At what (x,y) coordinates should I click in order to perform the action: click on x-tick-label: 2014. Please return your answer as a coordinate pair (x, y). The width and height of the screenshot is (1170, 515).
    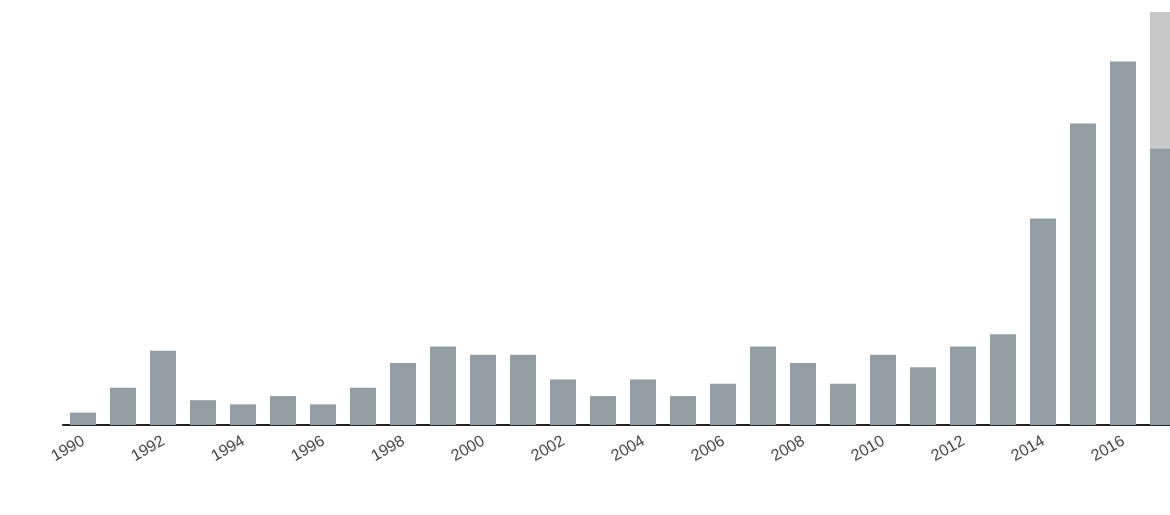
    Looking at the image, I should click on (1027, 448).